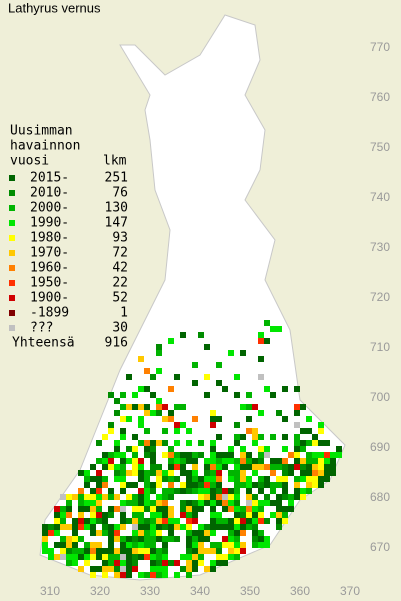 The height and width of the screenshot is (601, 401). What do you see at coordinates (120, 268) in the screenshot?
I see `legend-count: 42` at bounding box center [120, 268].